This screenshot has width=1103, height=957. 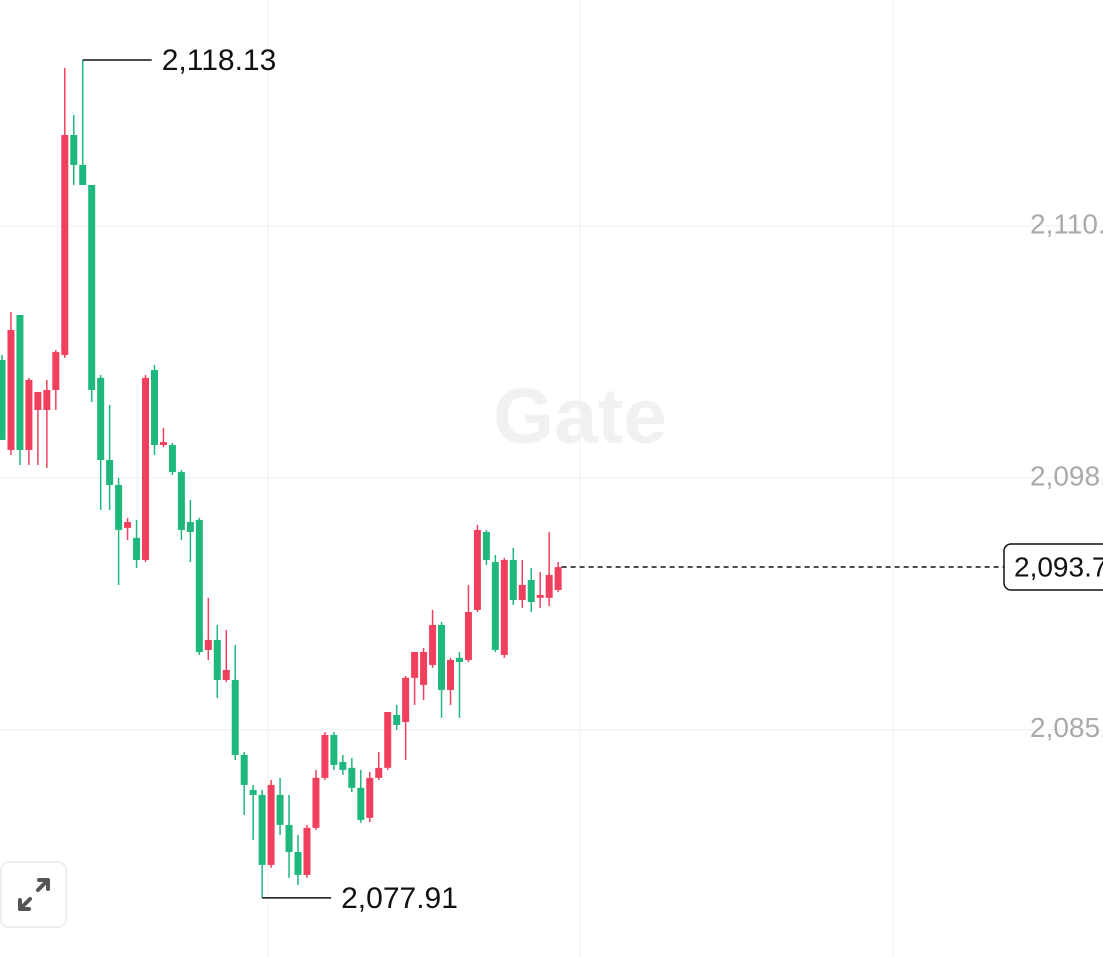 I want to click on annotation-label: 2,118.13, so click(x=219, y=60).